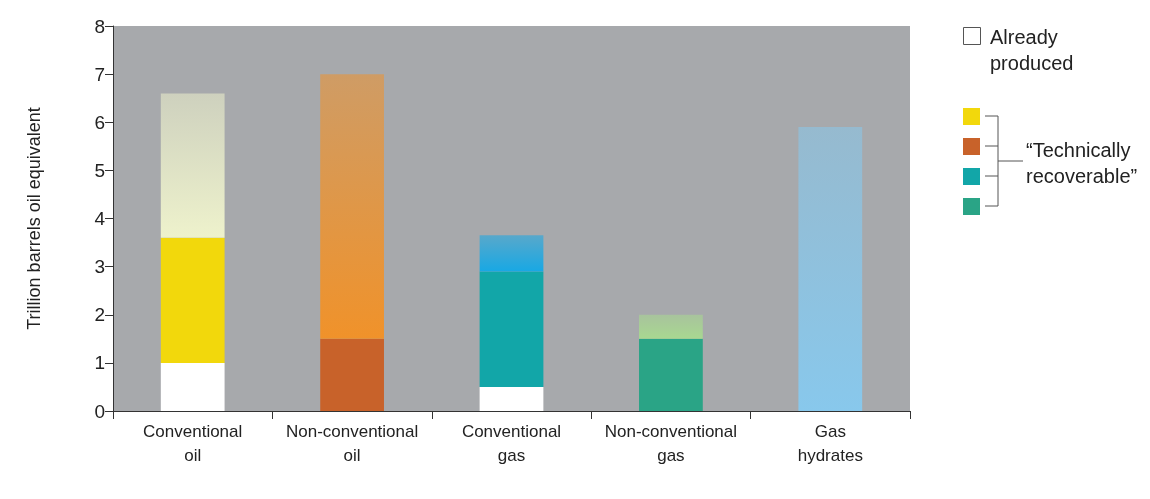 The width and height of the screenshot is (1150, 499). I want to click on y-tick-label: 5, so click(99, 170).